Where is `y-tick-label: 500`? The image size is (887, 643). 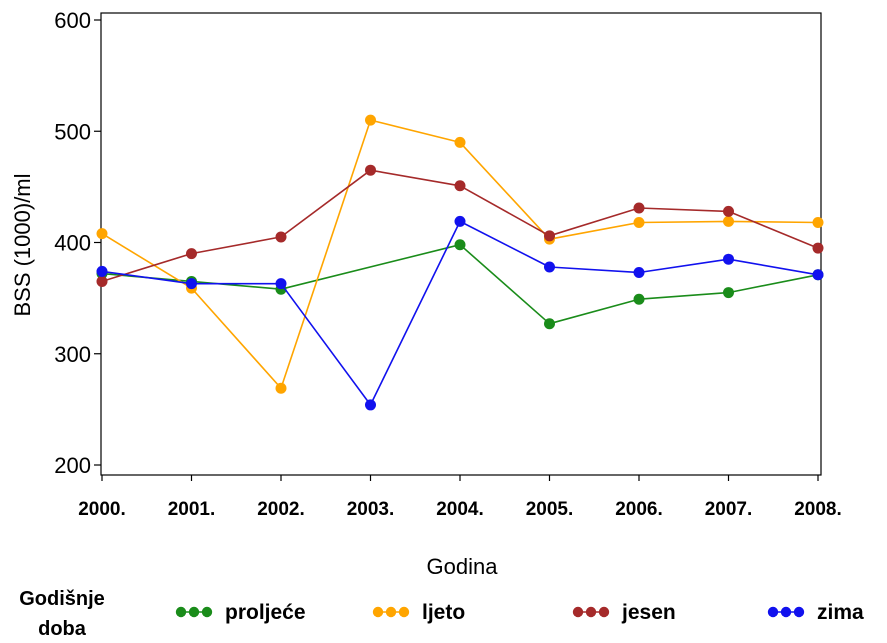
y-tick-label: 500 is located at coordinates (72, 131).